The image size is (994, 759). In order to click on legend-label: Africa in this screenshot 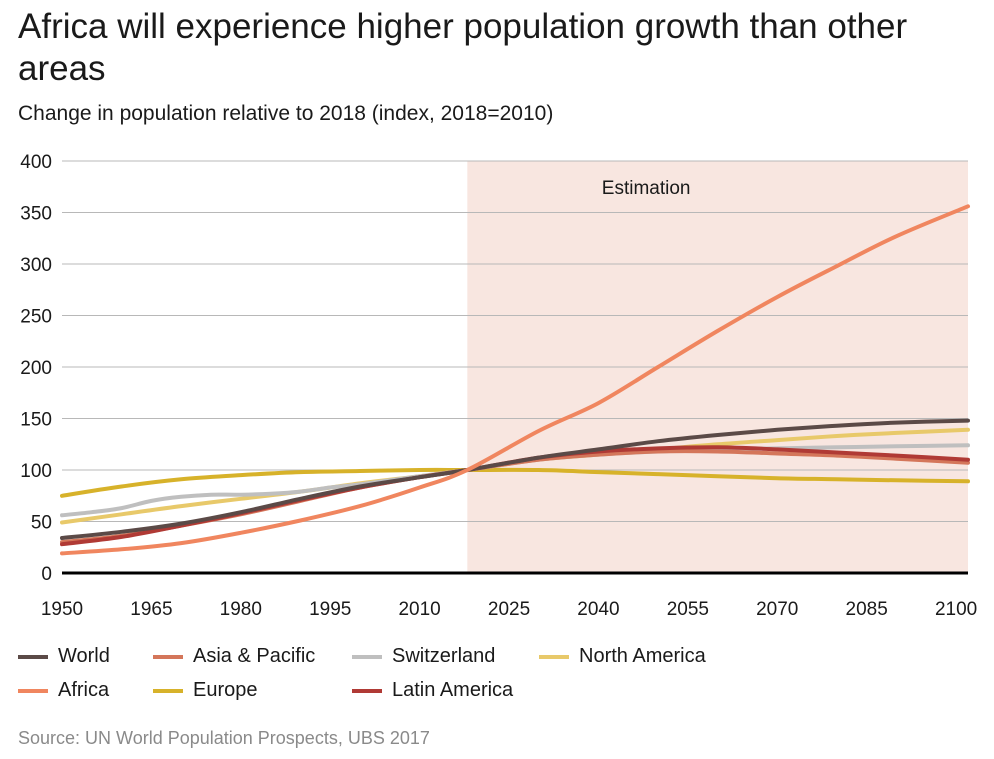, I will do `click(84, 690)`.